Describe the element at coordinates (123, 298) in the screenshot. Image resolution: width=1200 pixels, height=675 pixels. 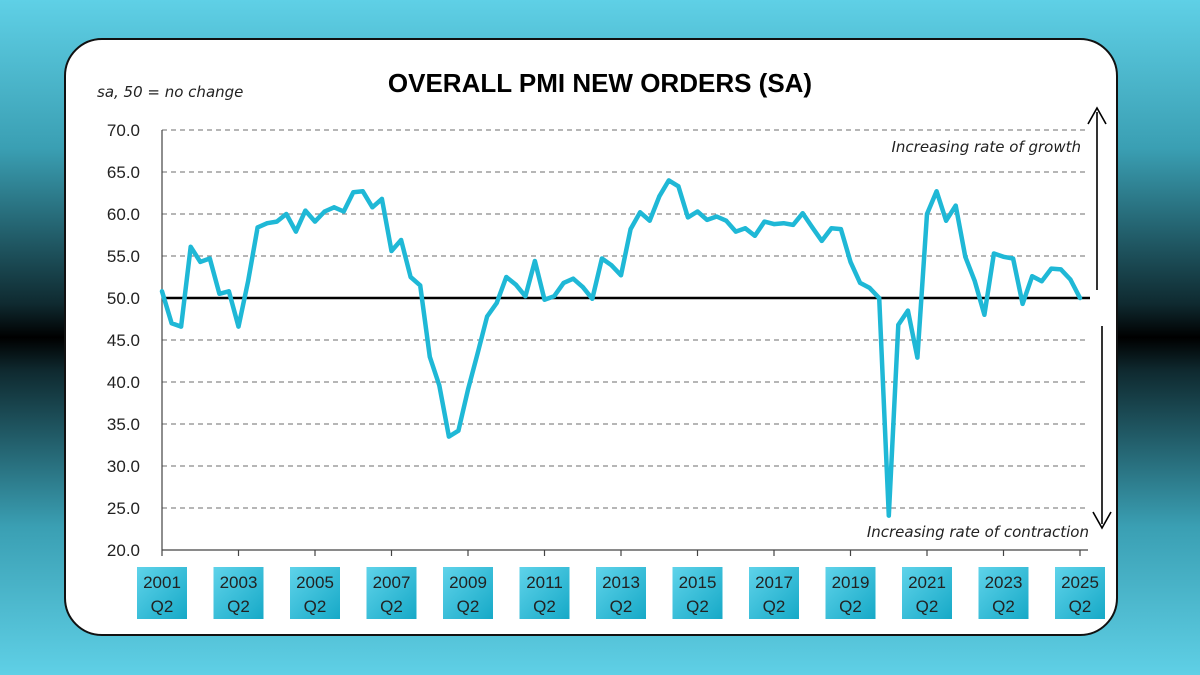
I see `y-tick-label: 50.0` at that location.